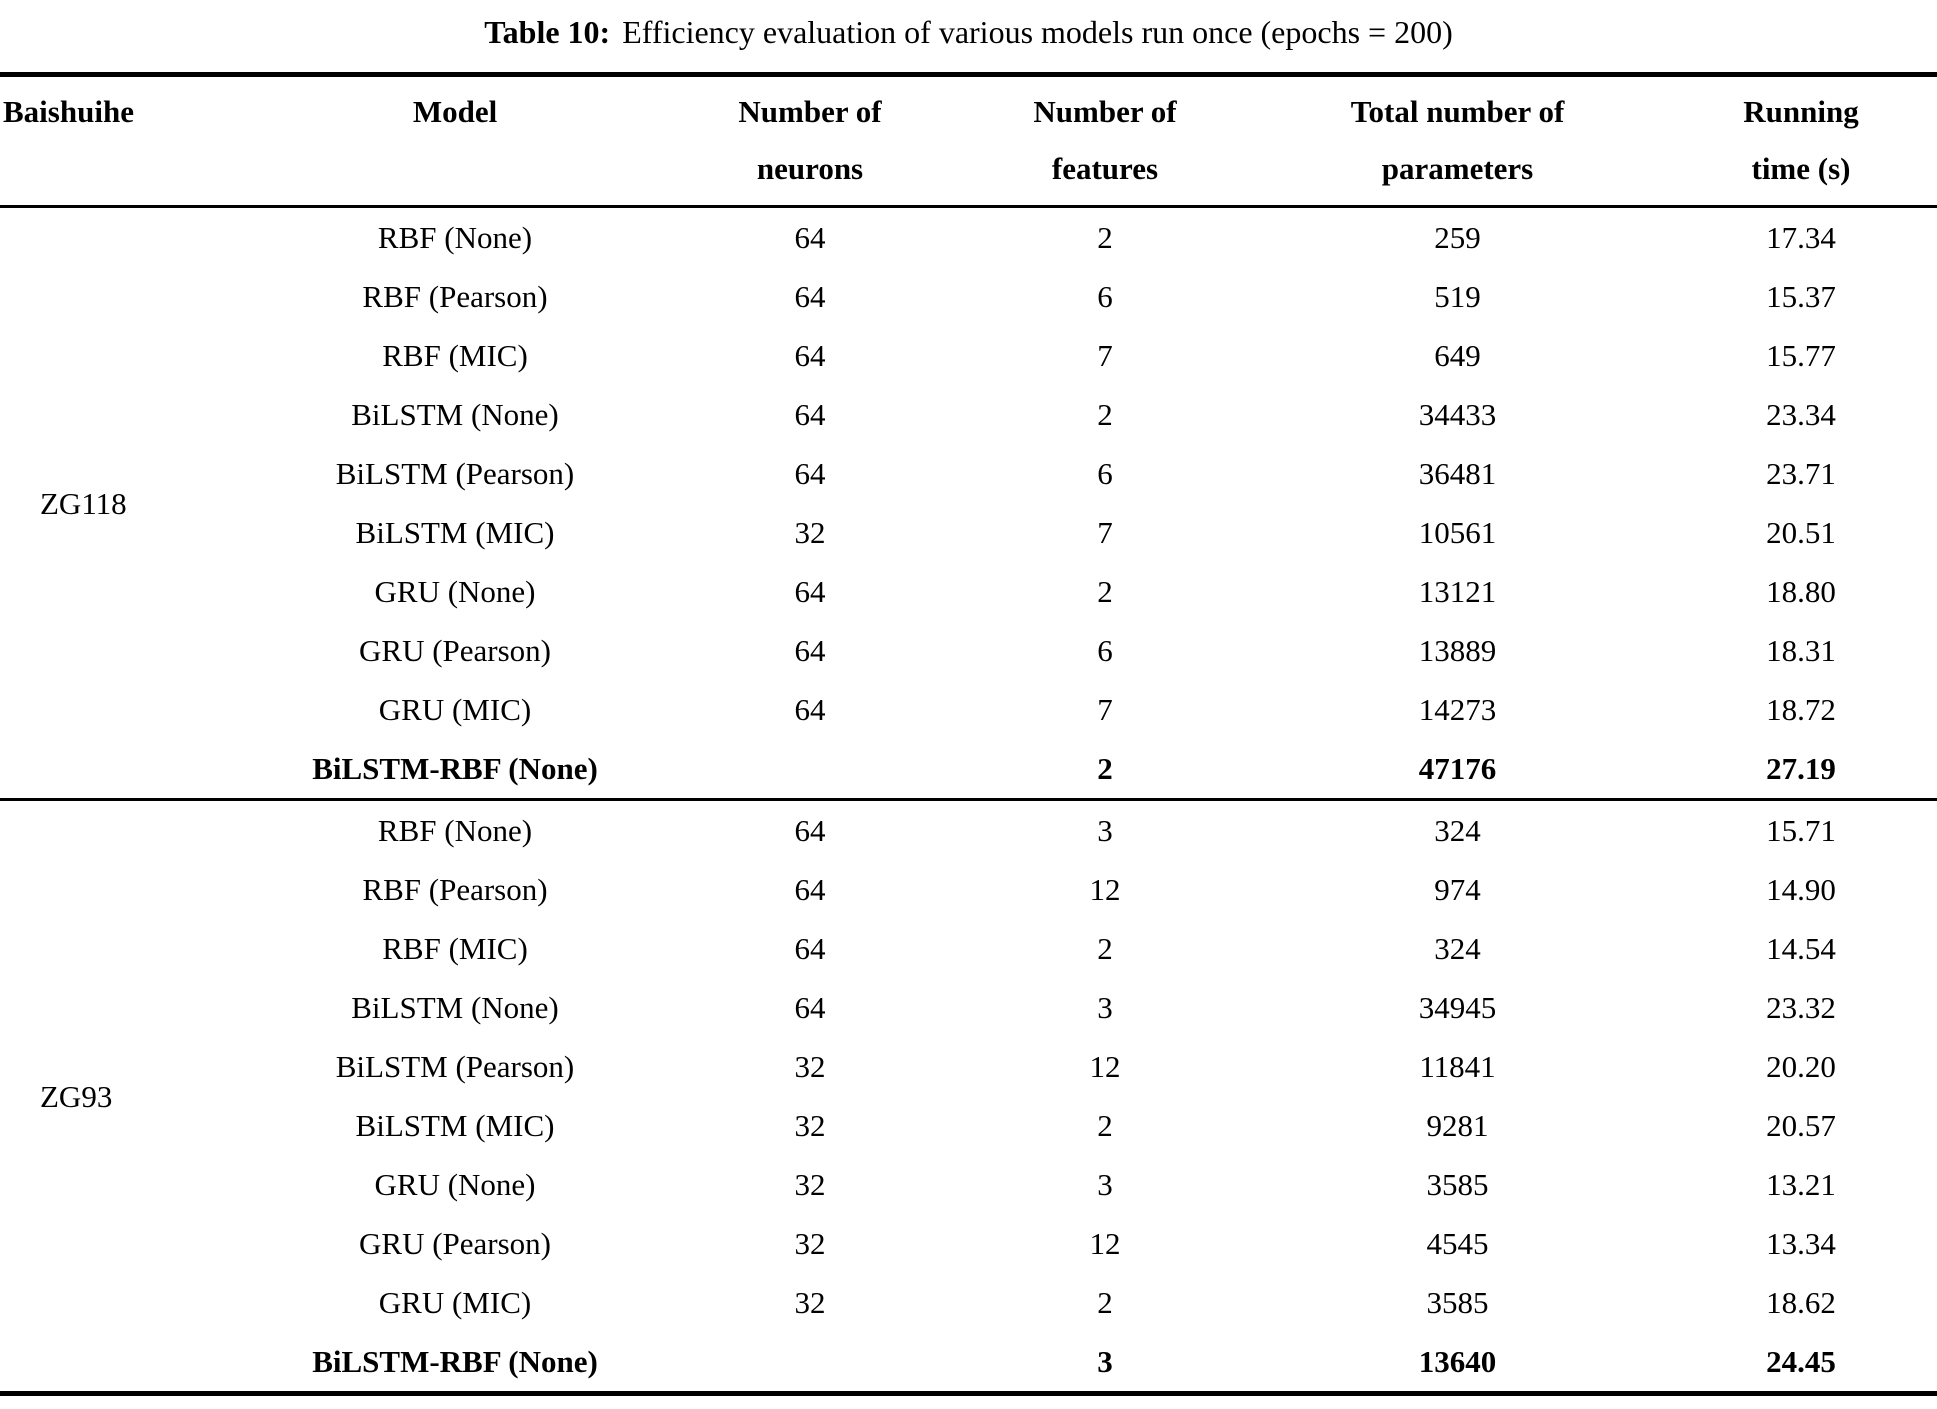  What do you see at coordinates (455, 141) in the screenshot?
I see `column-header-model: Model` at bounding box center [455, 141].